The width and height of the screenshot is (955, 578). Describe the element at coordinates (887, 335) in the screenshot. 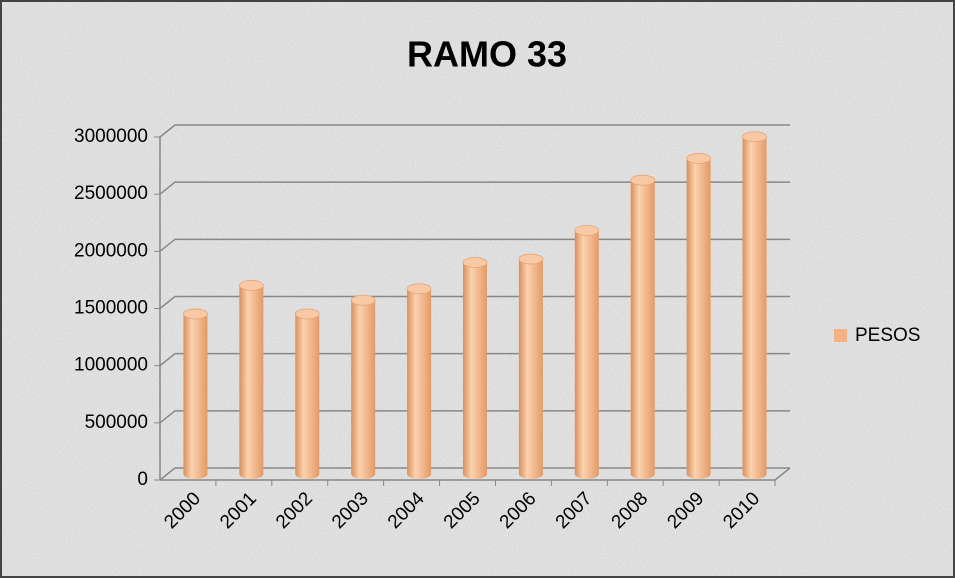

I see `legend-label: PESOS` at that location.